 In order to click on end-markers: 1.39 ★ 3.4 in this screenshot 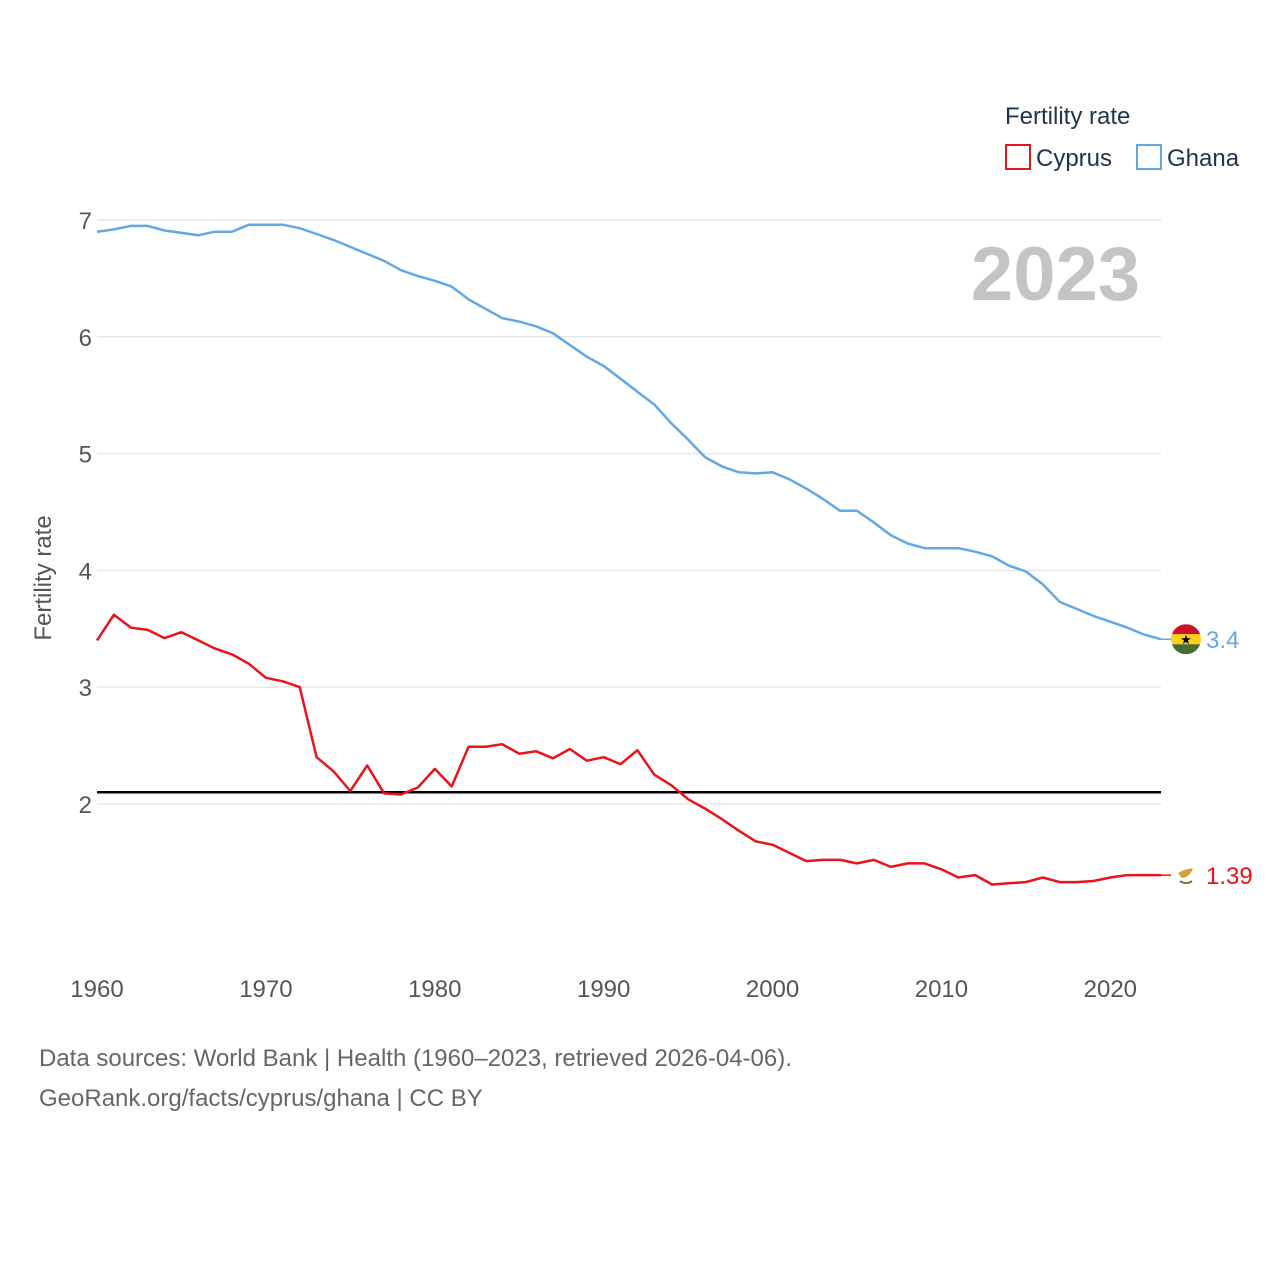, I will do `click(1207, 757)`.